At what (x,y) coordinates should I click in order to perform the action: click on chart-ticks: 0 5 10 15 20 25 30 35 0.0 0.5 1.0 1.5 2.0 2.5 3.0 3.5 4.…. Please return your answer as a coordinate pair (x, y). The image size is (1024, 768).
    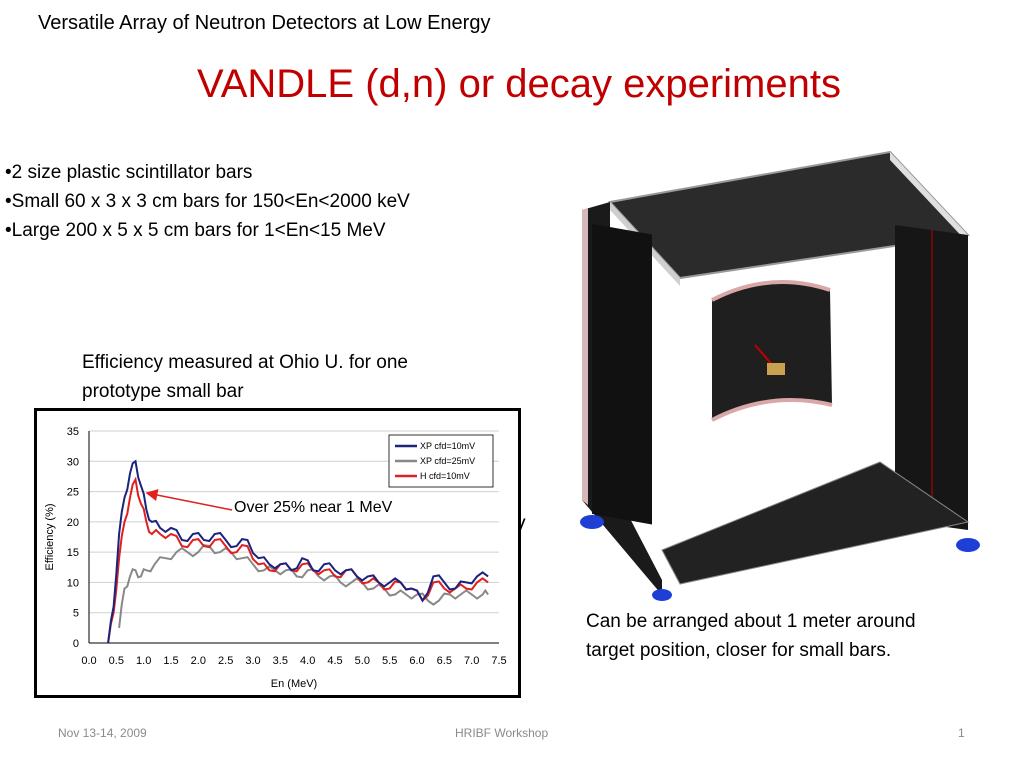
    Looking at the image, I should click on (287, 546).